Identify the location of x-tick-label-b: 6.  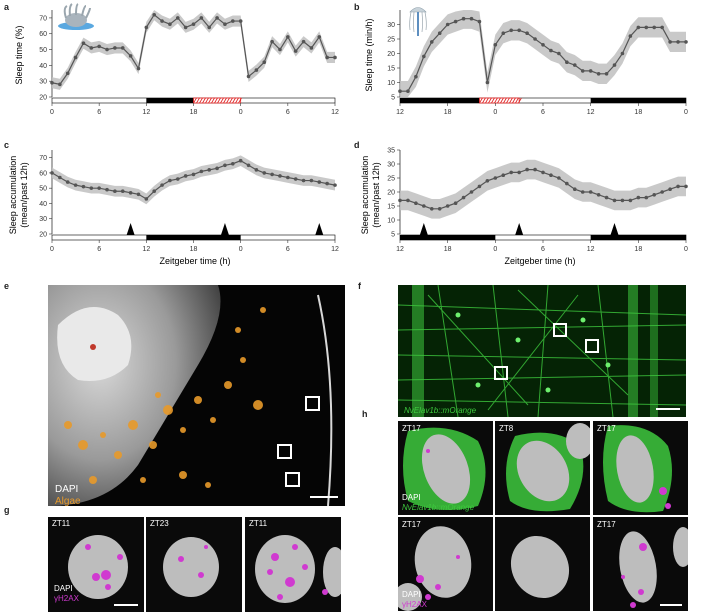
(543, 112).